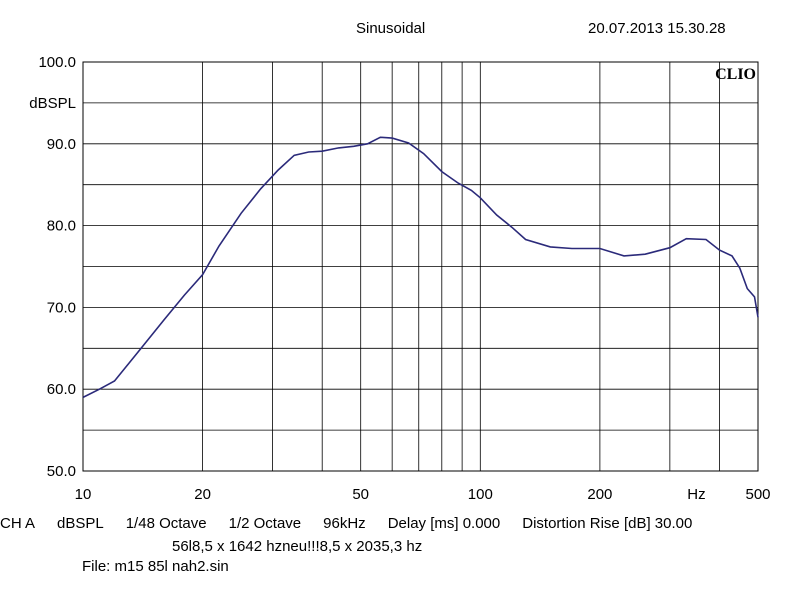 The width and height of the screenshot is (800, 600). What do you see at coordinates (265, 523) in the screenshot?
I see `smoothing-label: 1/2 Octave` at bounding box center [265, 523].